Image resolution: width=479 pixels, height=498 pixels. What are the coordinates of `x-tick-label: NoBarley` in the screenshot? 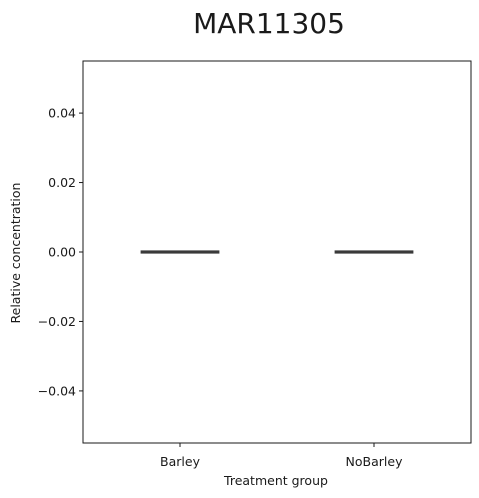 It's located at (375, 461).